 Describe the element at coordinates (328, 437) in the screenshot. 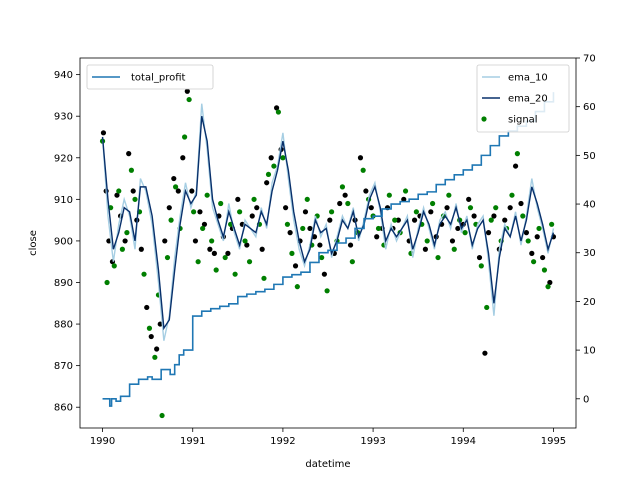

I see `x-axis: 1990 1991 1992 1993 1994 1995` at that location.